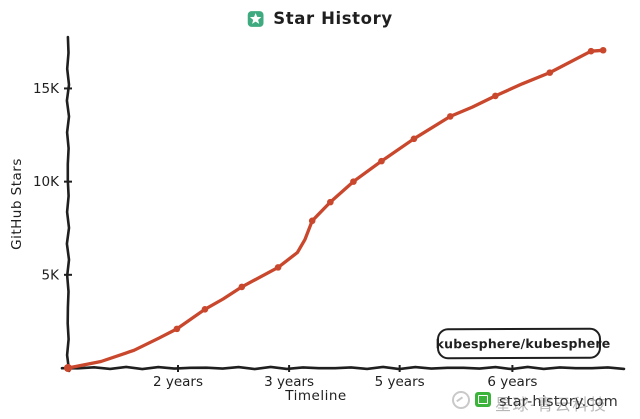 This screenshot has height=419, width=640. Describe the element at coordinates (51, 275) in the screenshot. I see `y-tick-label: 5K` at that location.